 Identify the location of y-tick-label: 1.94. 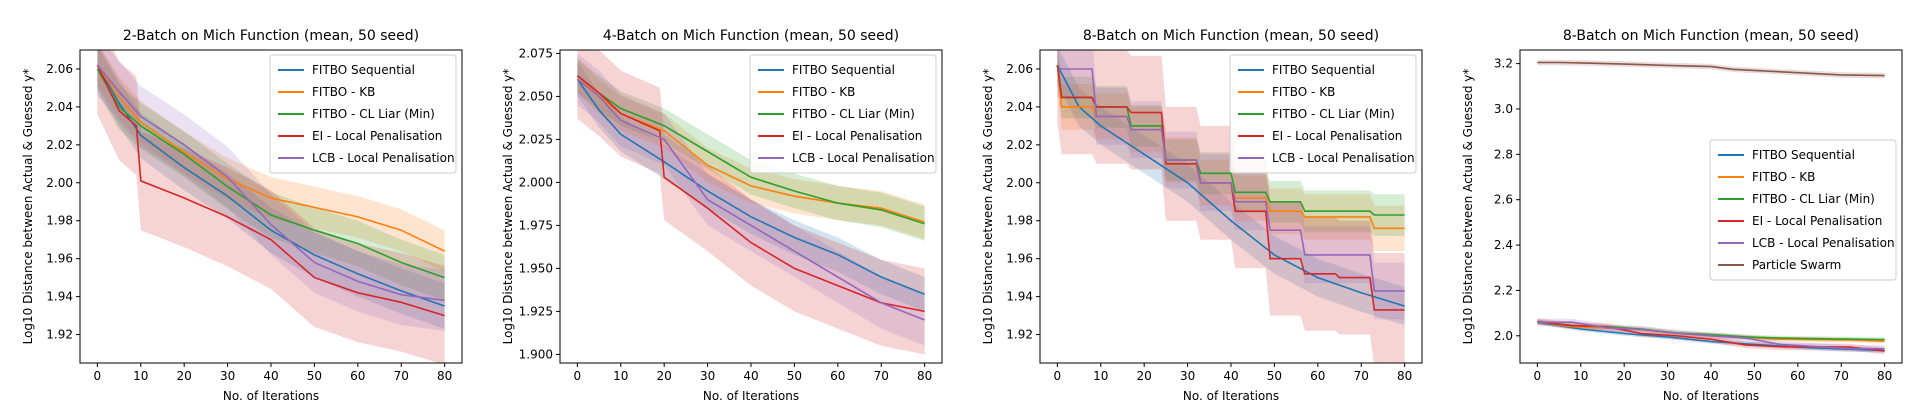
(1019, 297).